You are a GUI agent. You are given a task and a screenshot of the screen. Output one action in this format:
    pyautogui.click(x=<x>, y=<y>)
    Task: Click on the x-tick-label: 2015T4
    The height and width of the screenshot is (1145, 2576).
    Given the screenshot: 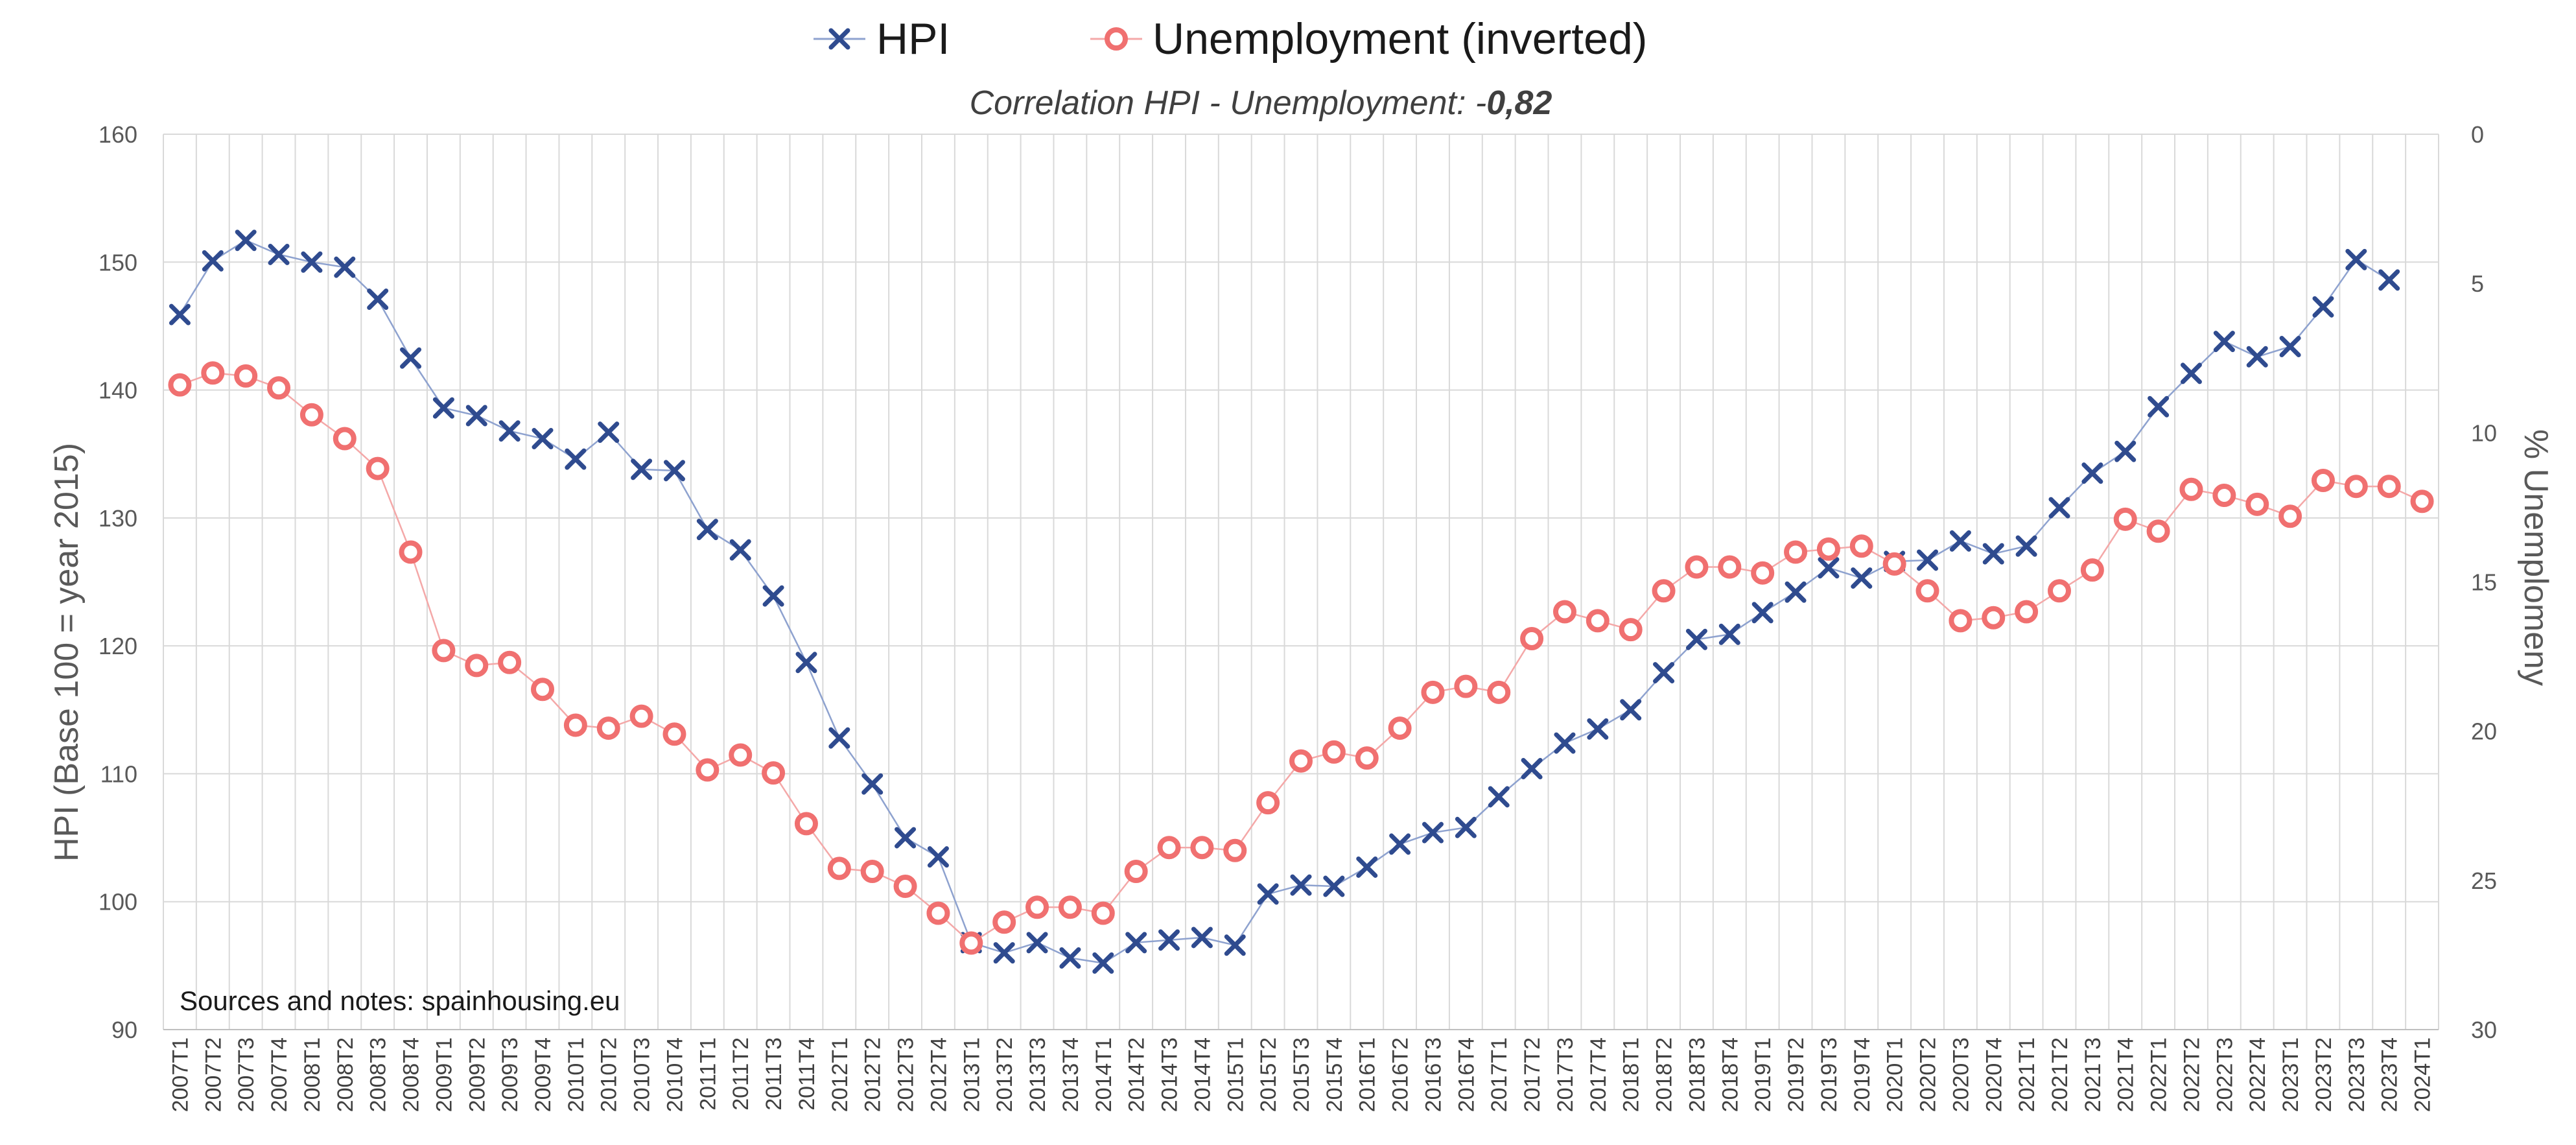 What is the action you would take?
    pyautogui.click(x=1334, y=1074)
    